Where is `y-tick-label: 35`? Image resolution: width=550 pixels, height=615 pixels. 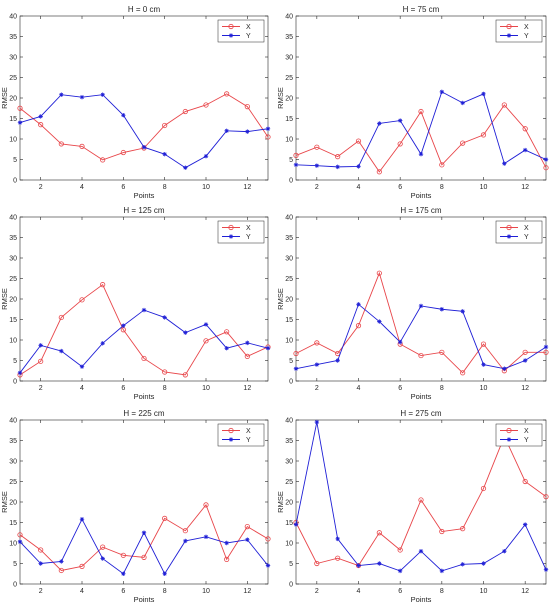 y-tick-label: 35 is located at coordinates (289, 238).